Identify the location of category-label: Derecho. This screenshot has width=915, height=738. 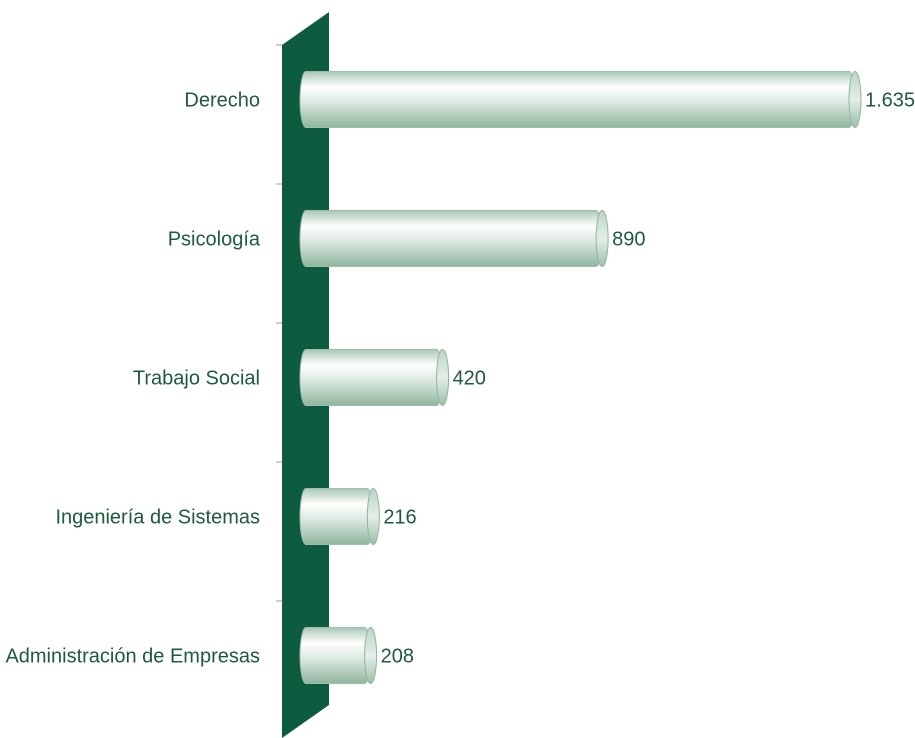
(222, 101).